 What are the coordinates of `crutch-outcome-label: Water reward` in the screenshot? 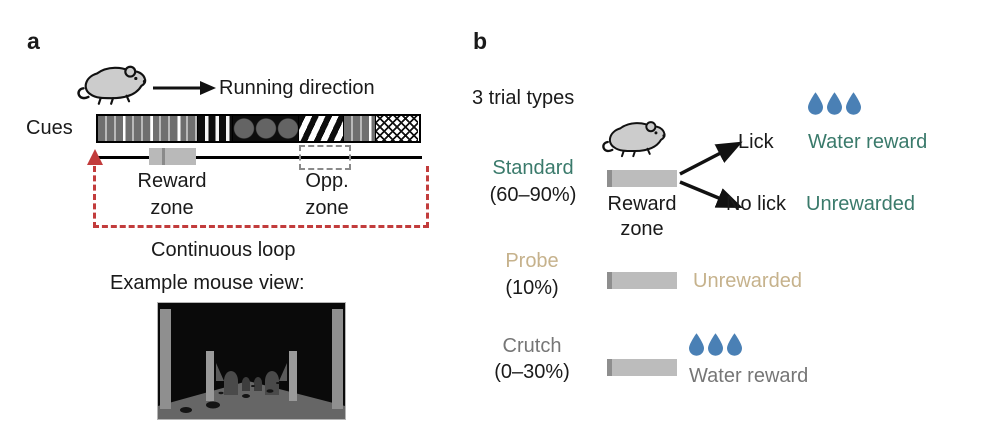 It's located at (749, 376).